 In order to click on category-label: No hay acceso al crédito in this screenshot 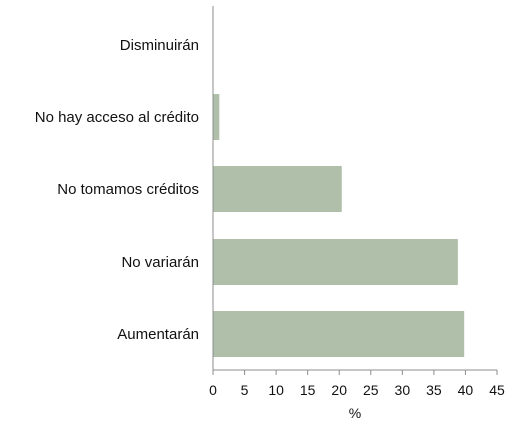, I will do `click(117, 117)`.